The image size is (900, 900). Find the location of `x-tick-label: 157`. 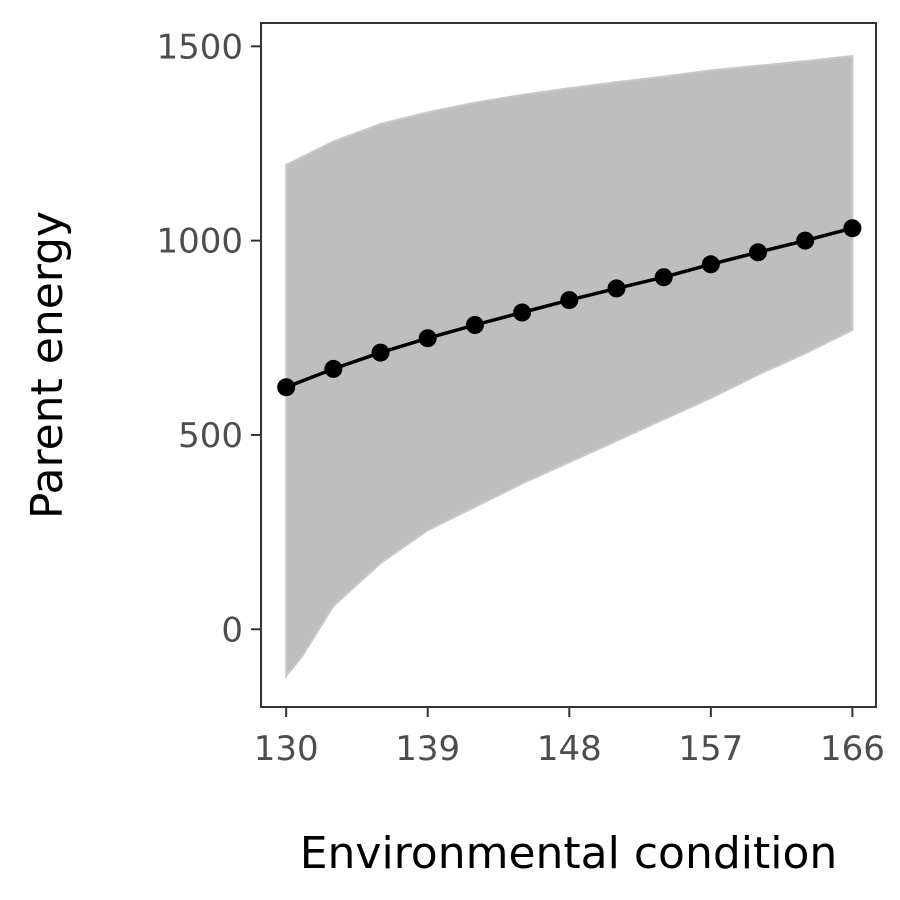

x-tick-label: 157 is located at coordinates (710, 749).